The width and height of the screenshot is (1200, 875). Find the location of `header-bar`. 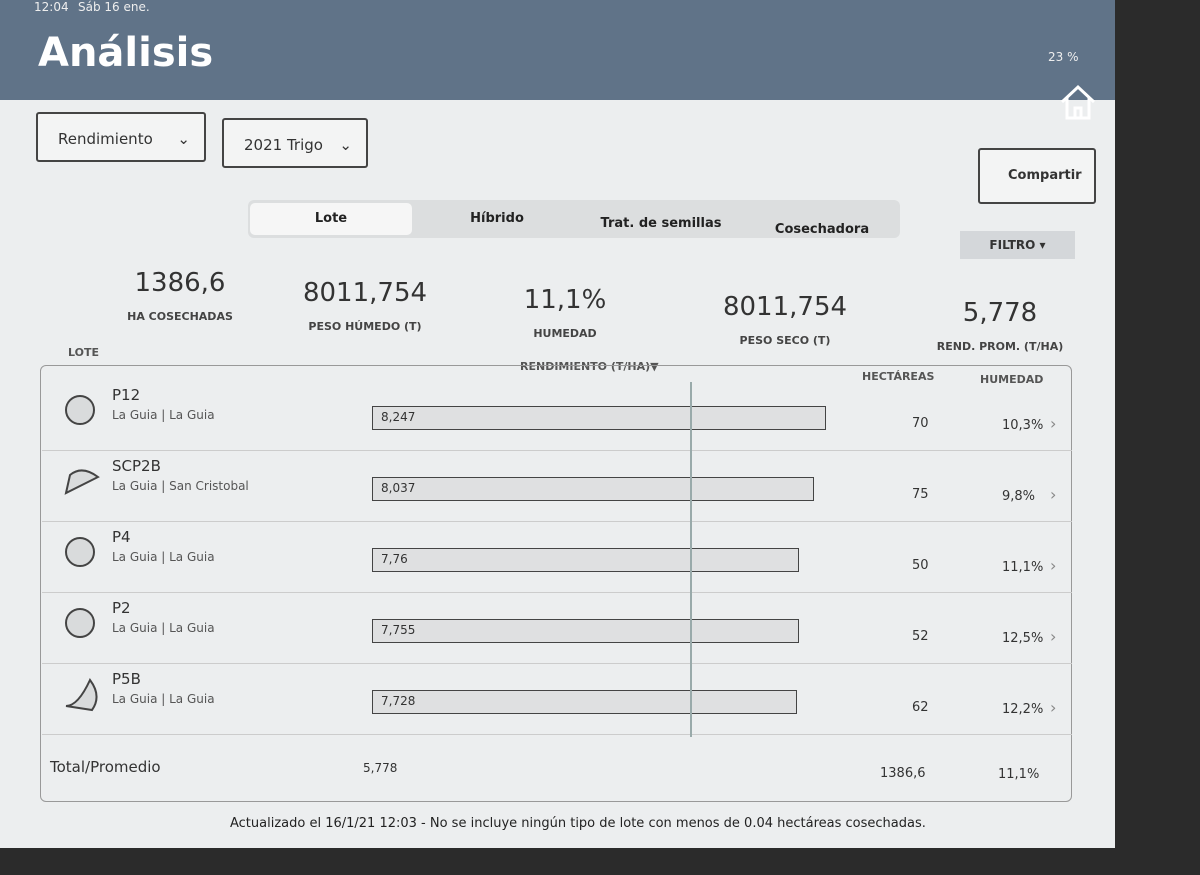

header-bar is located at coordinates (557, 50).